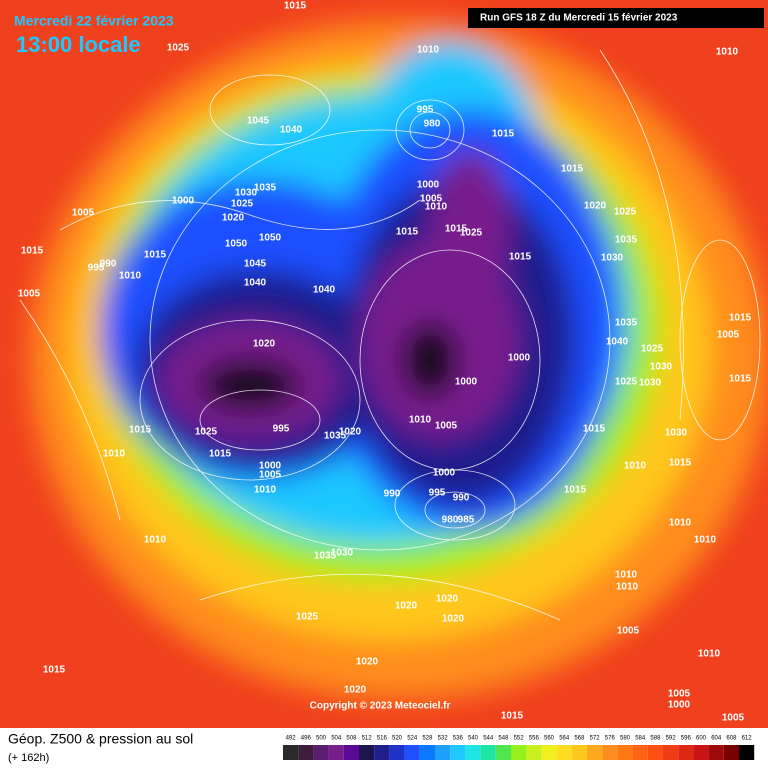 This screenshot has width=768, height=768. Describe the element at coordinates (671, 739) in the screenshot. I see `scale-label: 592` at that location.